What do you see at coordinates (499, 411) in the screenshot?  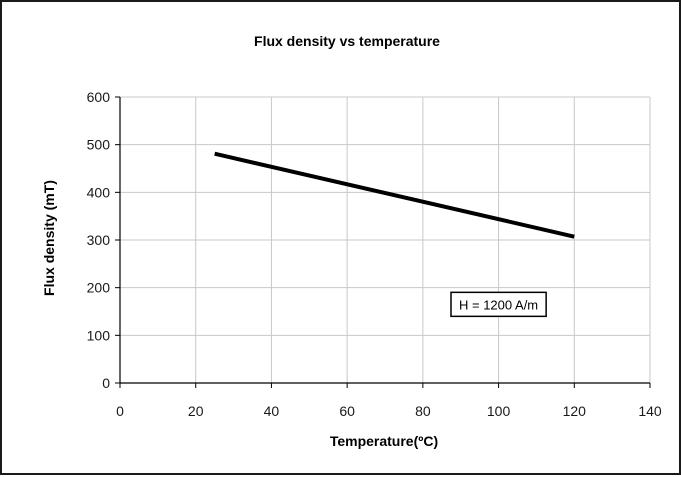 I see `x-tick-label: 100` at bounding box center [499, 411].